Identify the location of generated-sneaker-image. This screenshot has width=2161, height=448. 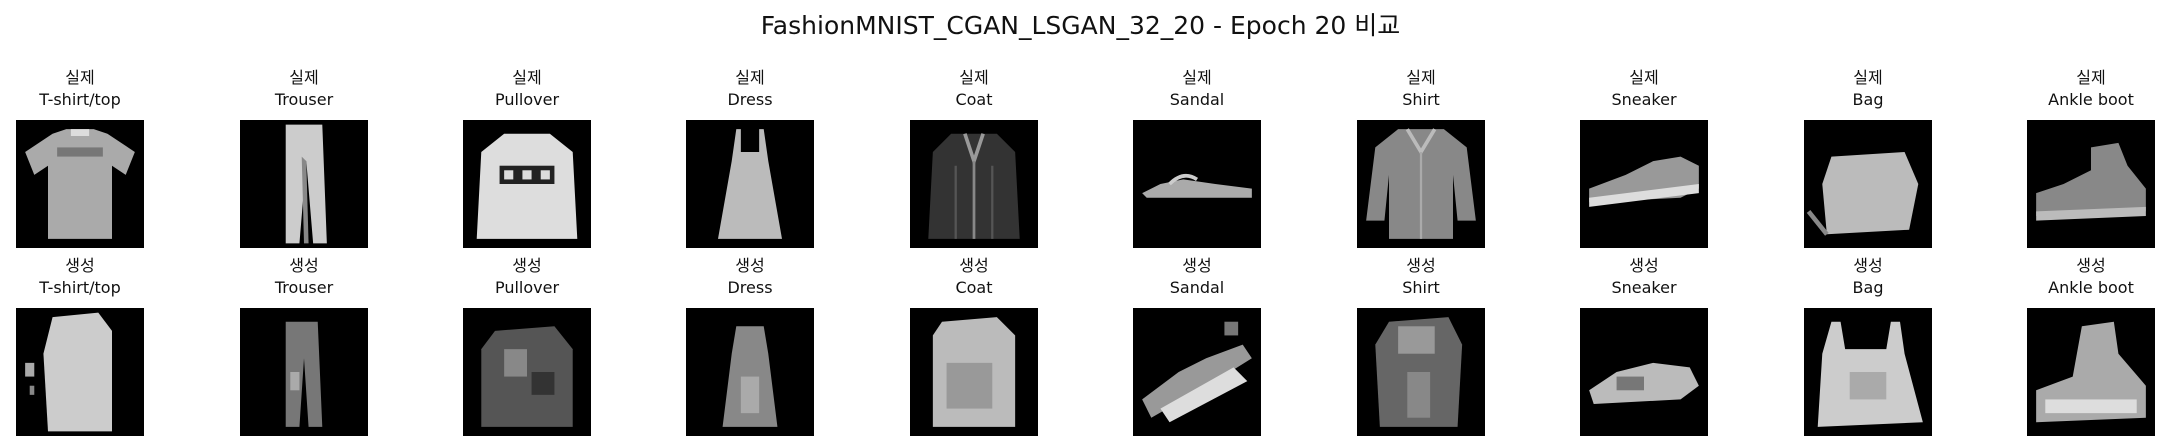
(1644, 372).